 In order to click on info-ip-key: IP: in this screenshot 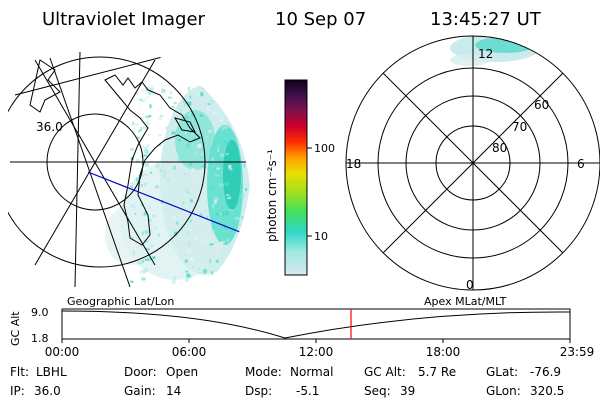, I will do `click(17, 391)`.